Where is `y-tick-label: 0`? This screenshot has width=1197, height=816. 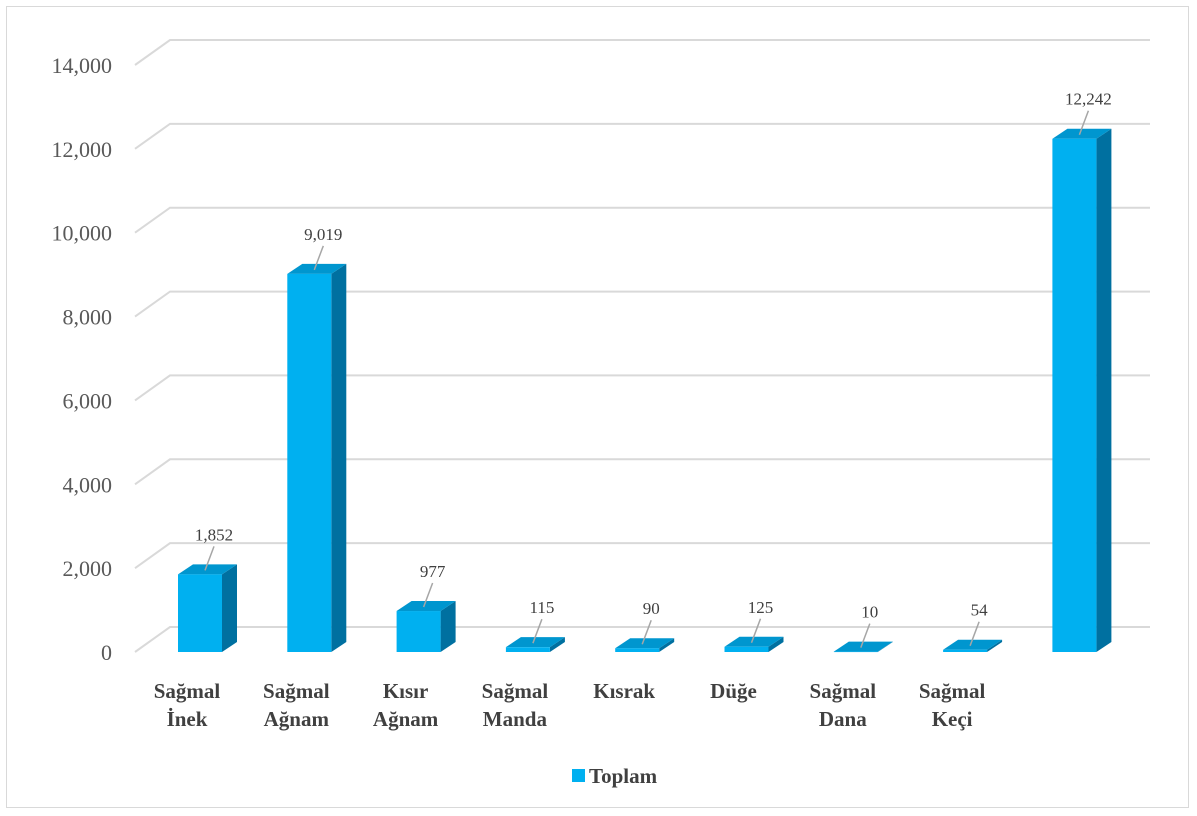
y-tick-label: 0 is located at coordinates (106, 652).